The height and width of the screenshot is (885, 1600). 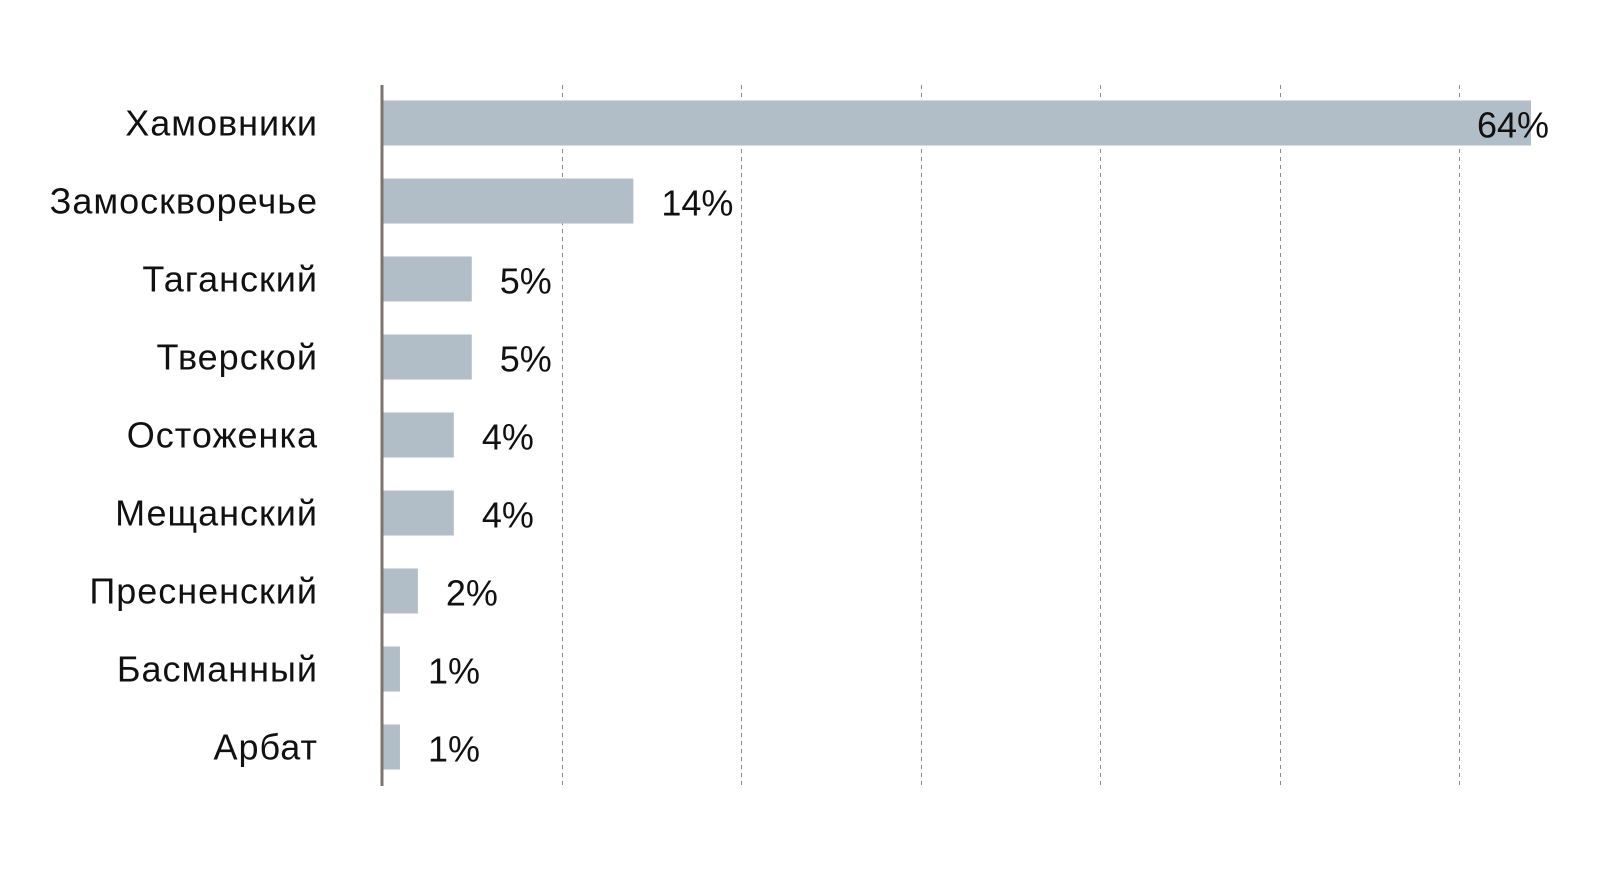 I want to click on category-label: Пресненский, so click(x=203, y=591).